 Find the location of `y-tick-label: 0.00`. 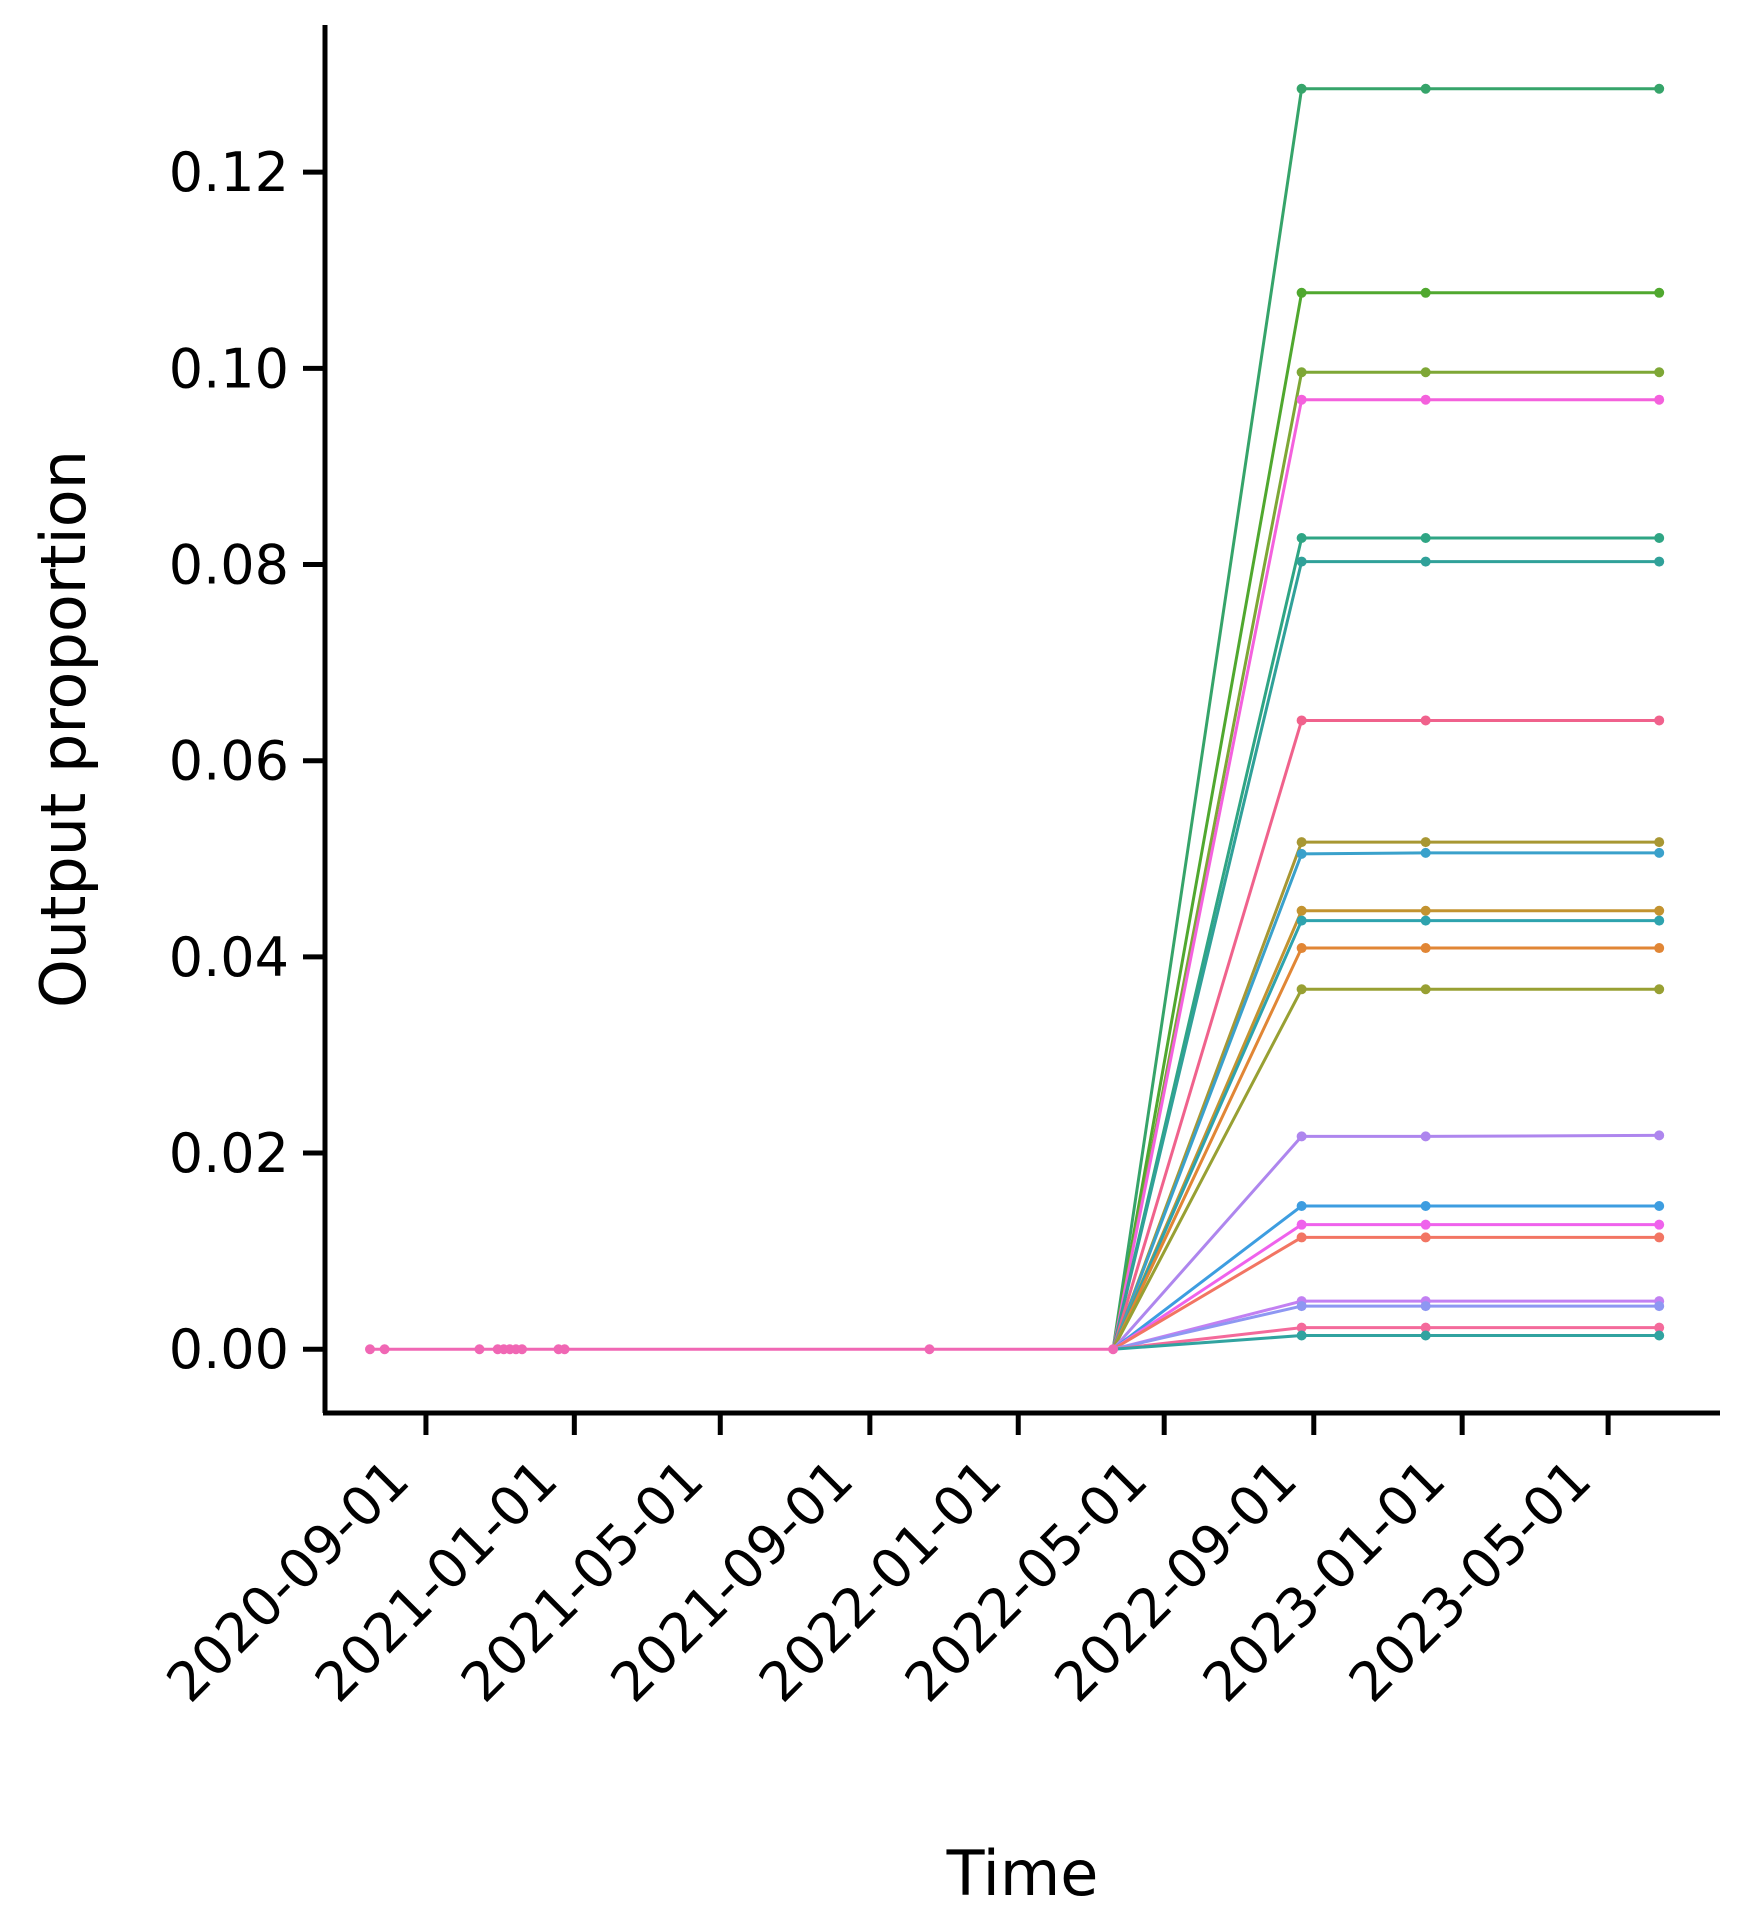

y-tick-label: 0.00 is located at coordinates (229, 1349).